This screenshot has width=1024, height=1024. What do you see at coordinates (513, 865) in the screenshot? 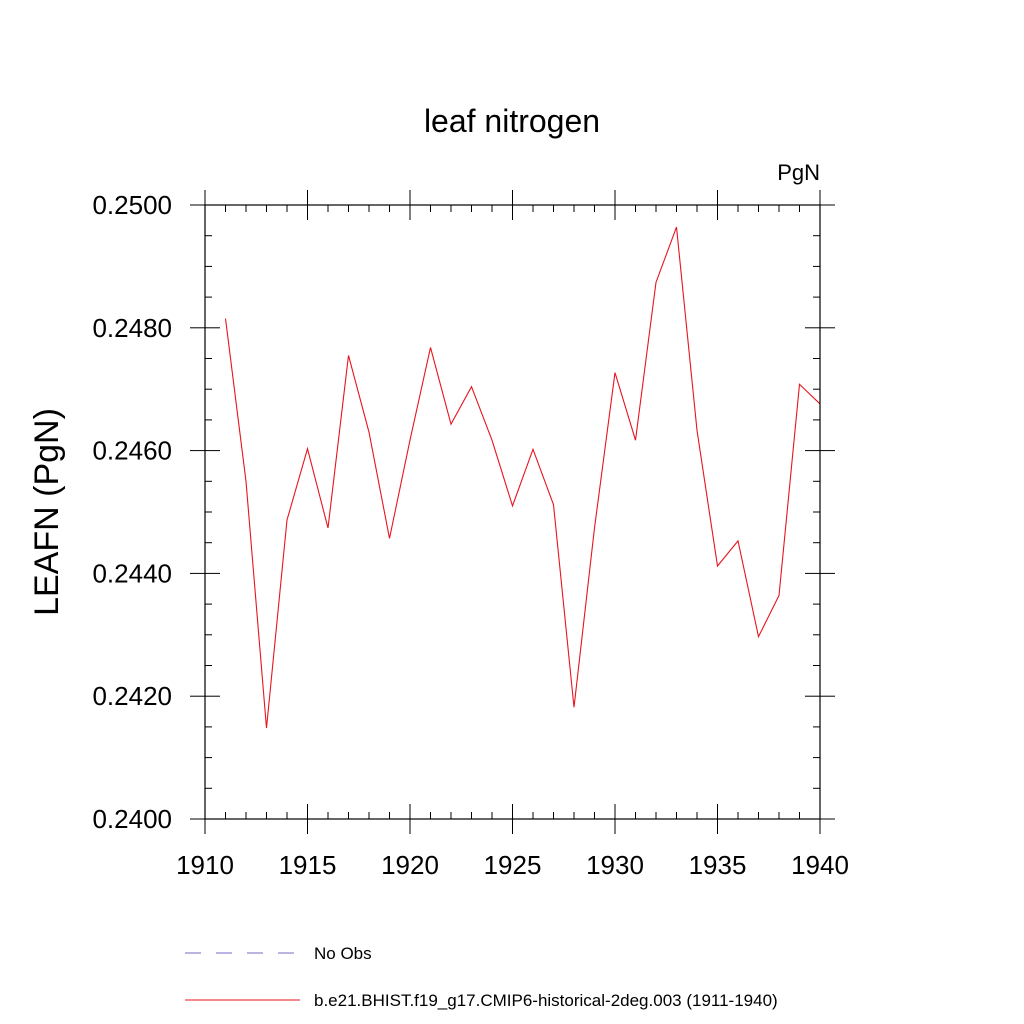
I see `x-tick-label: 1925` at bounding box center [513, 865].